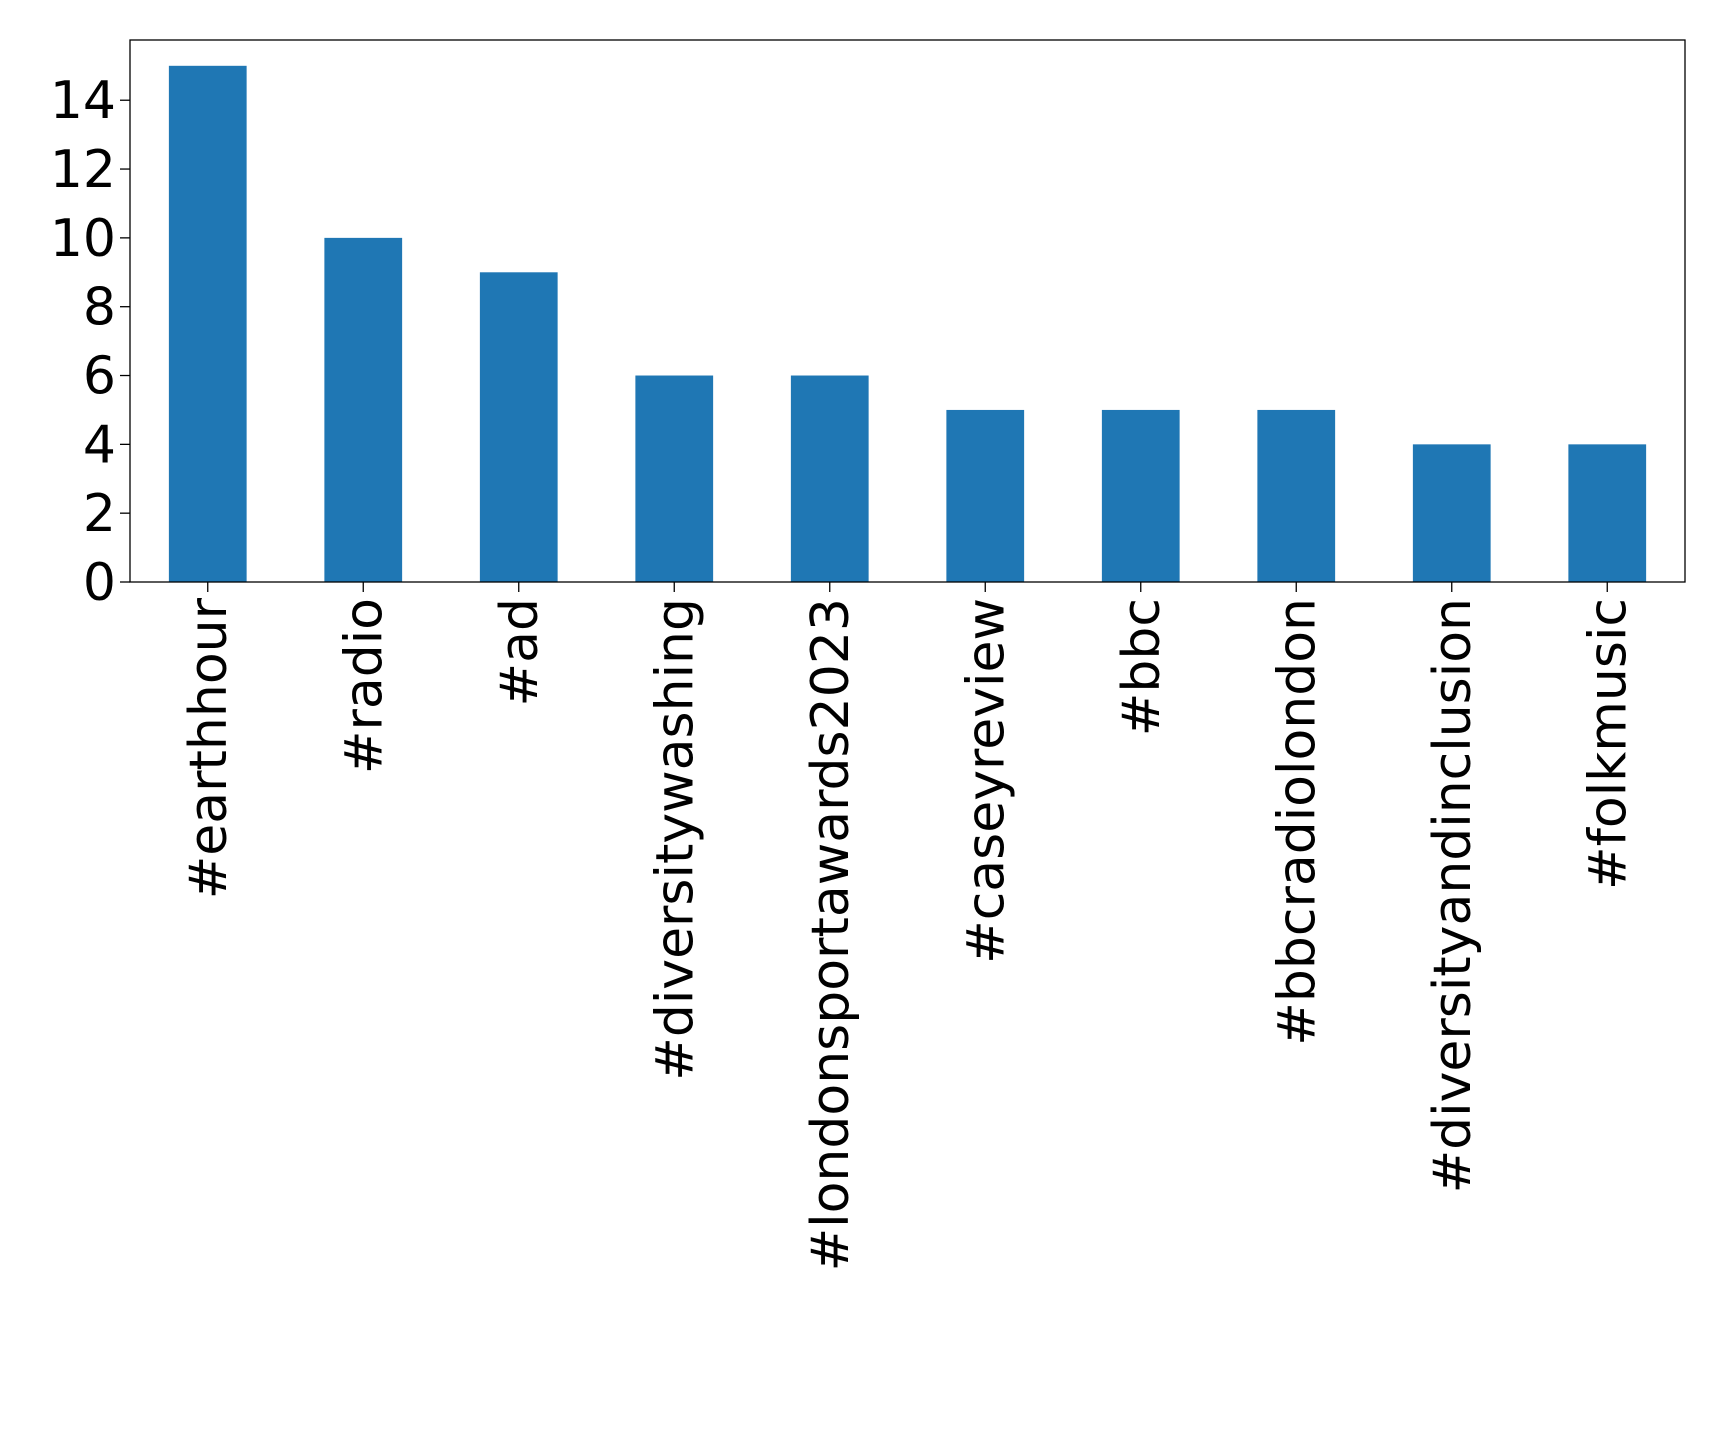 This screenshot has height=1437, width=1719. Describe the element at coordinates (520, 652) in the screenshot. I see `x-tick-label: #ad` at that location.